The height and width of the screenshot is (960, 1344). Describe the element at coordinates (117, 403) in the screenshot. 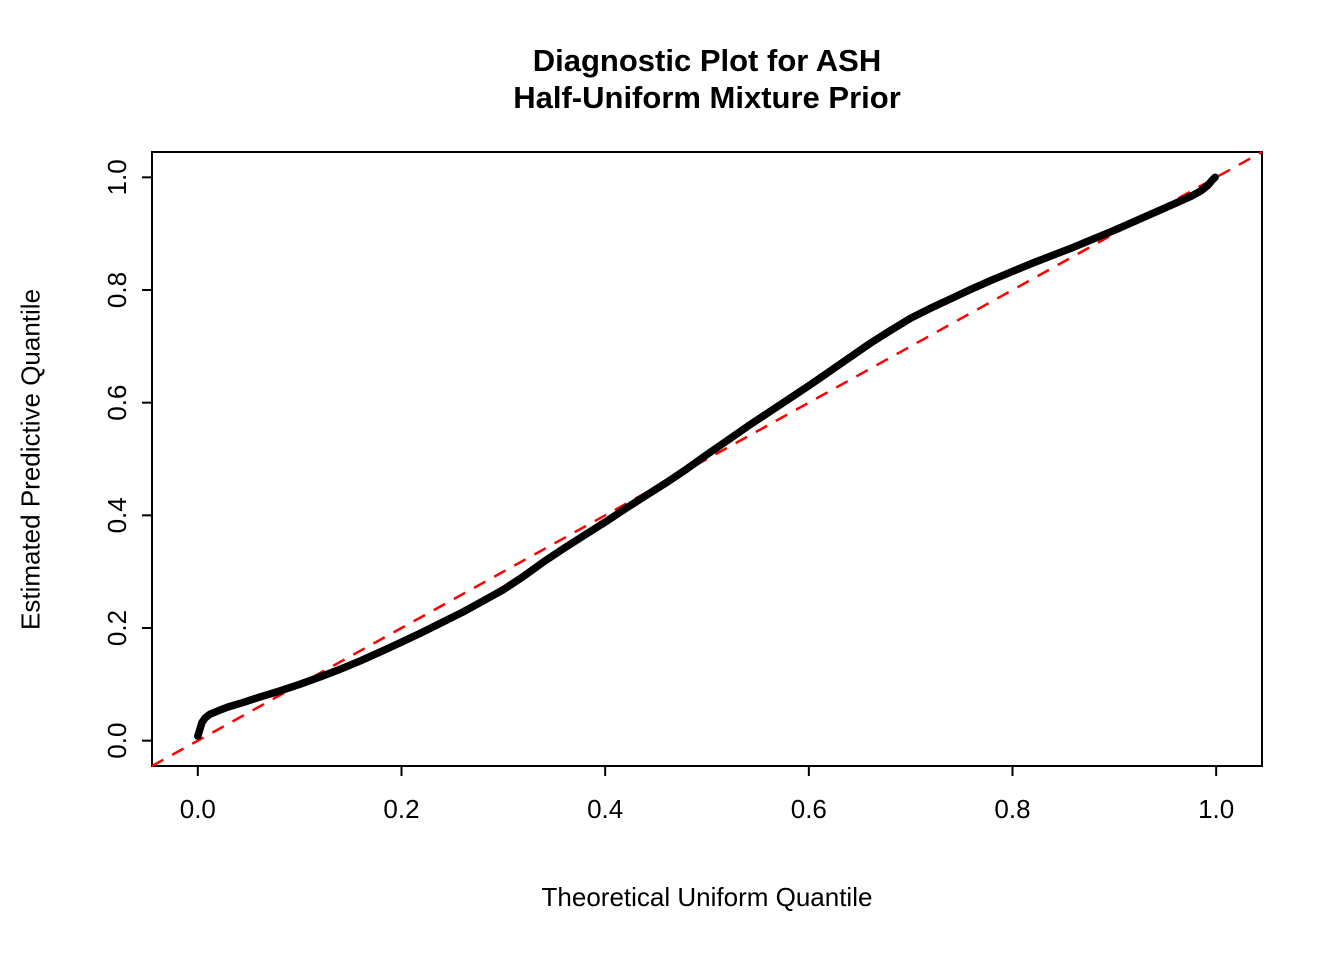

I see `y-tick-label: 0.6` at that location.